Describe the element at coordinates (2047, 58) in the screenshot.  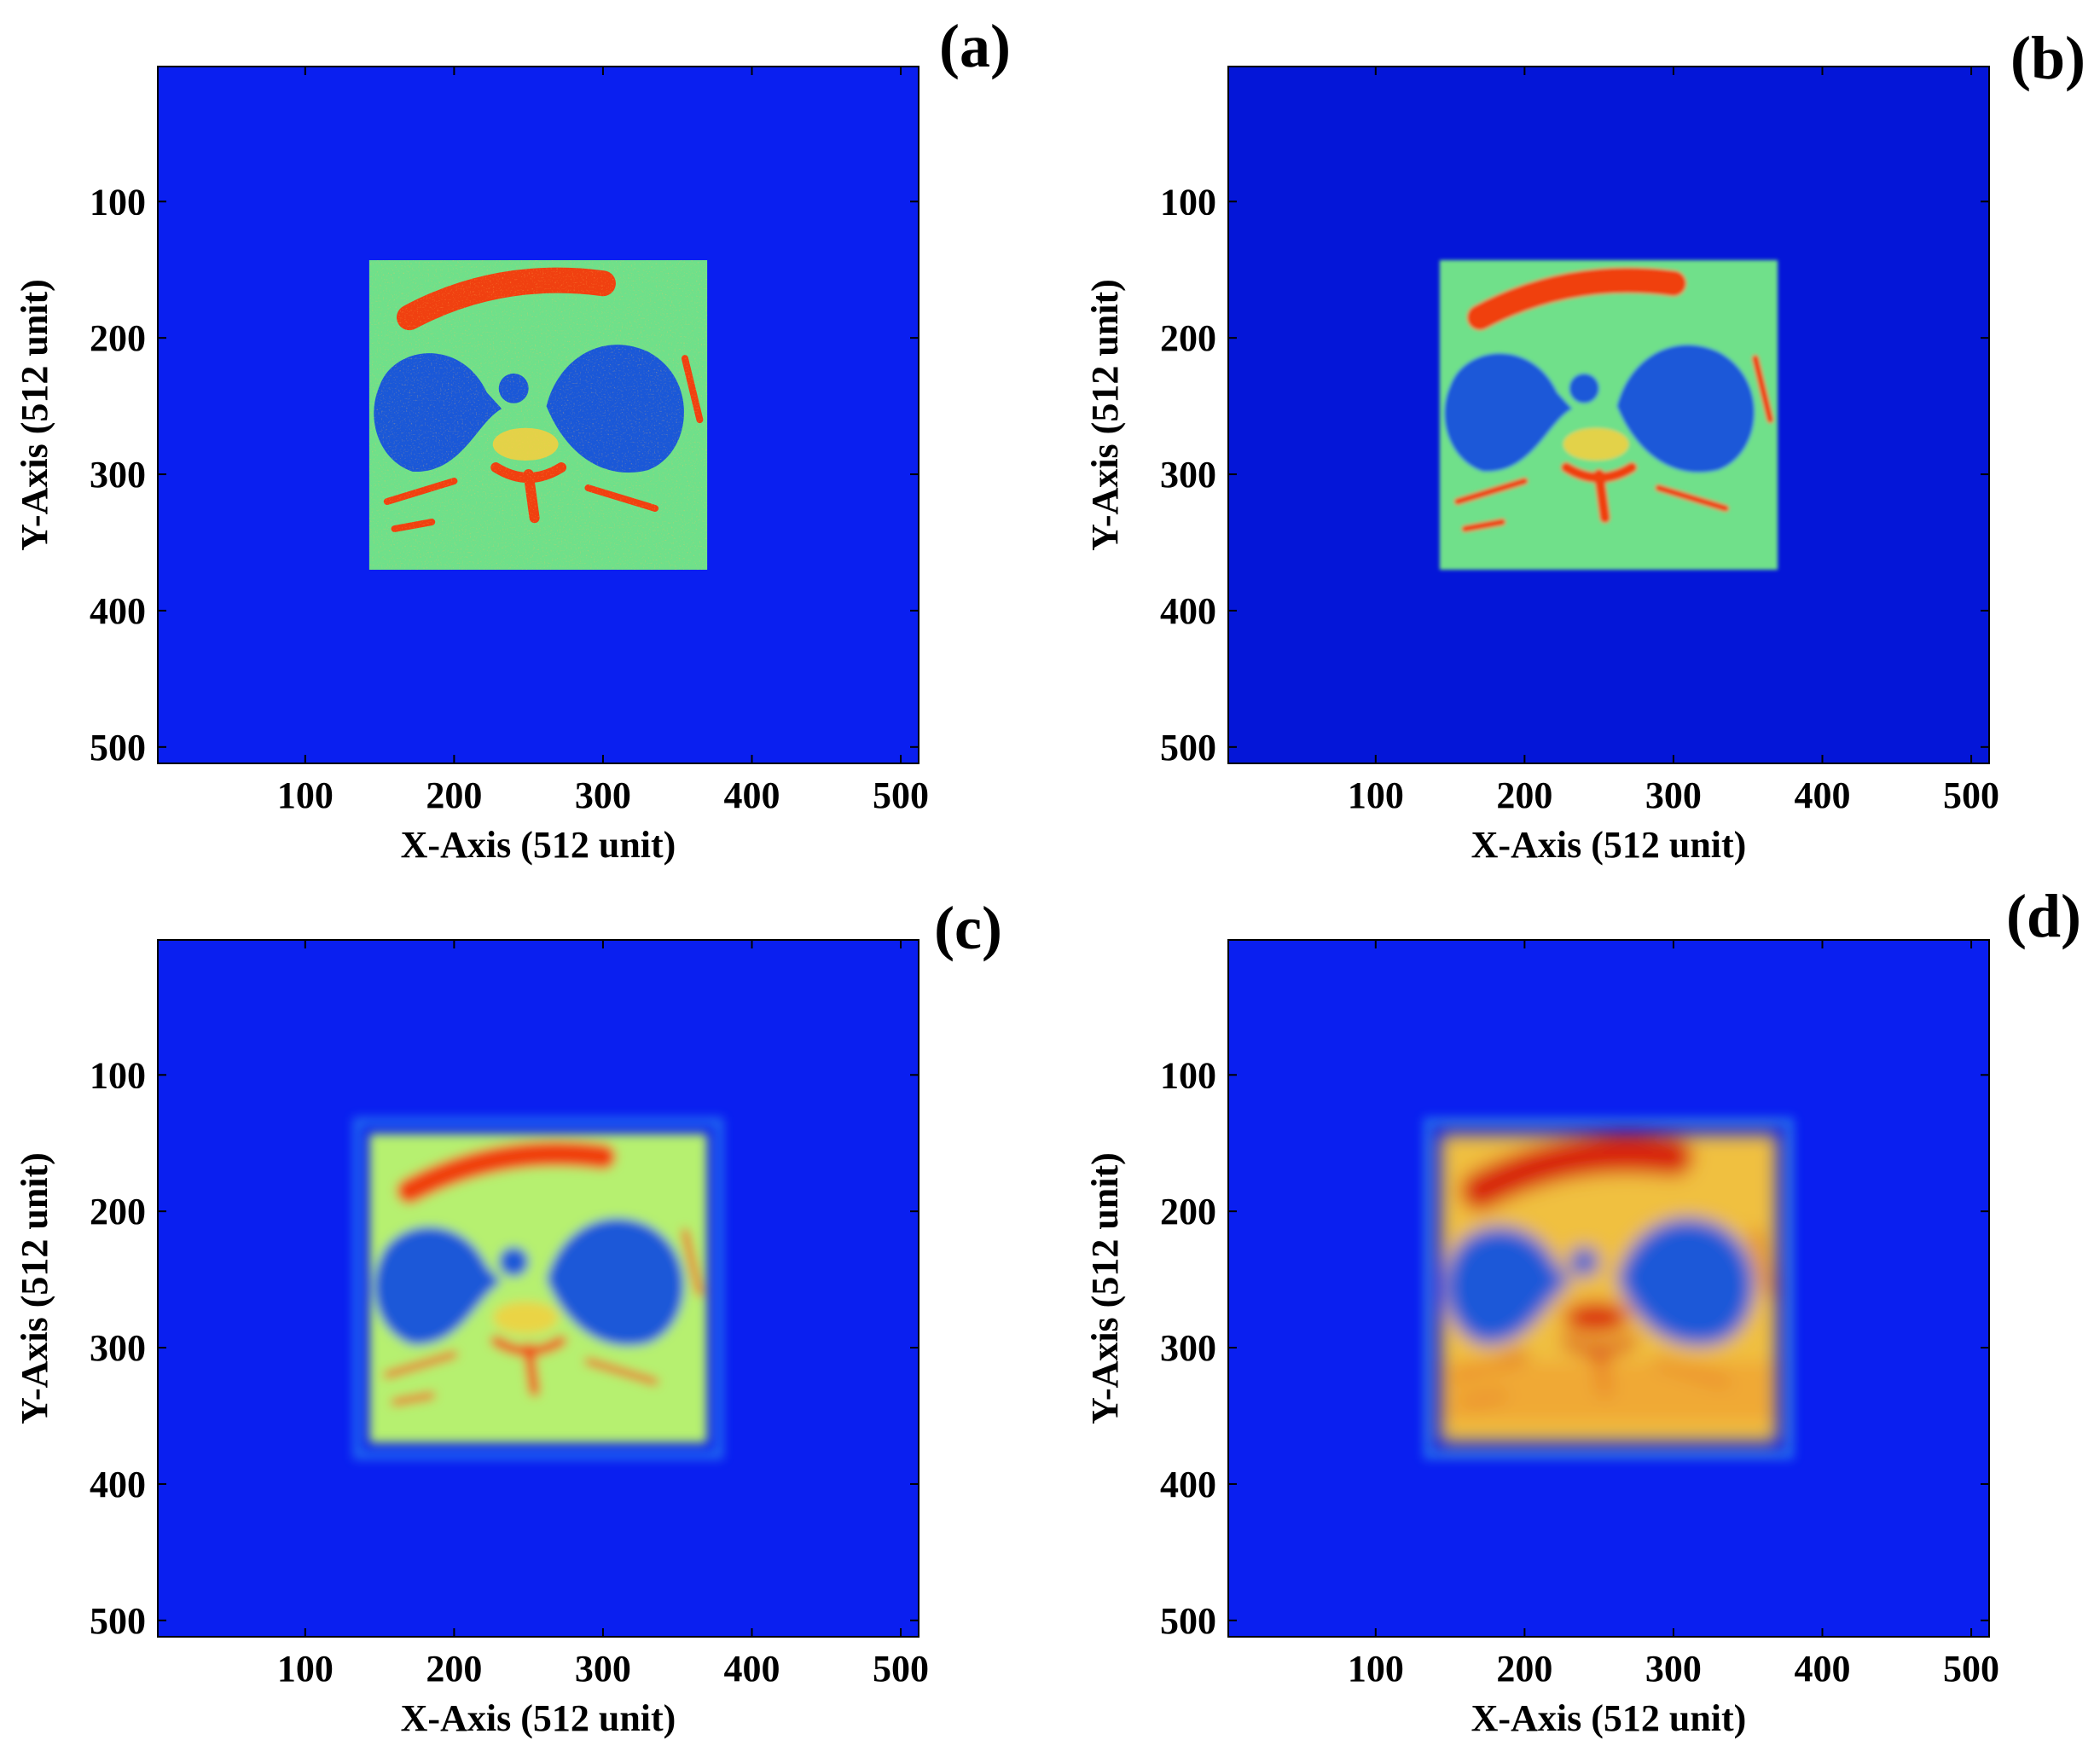
I see `panel-letter: (b)` at that location.